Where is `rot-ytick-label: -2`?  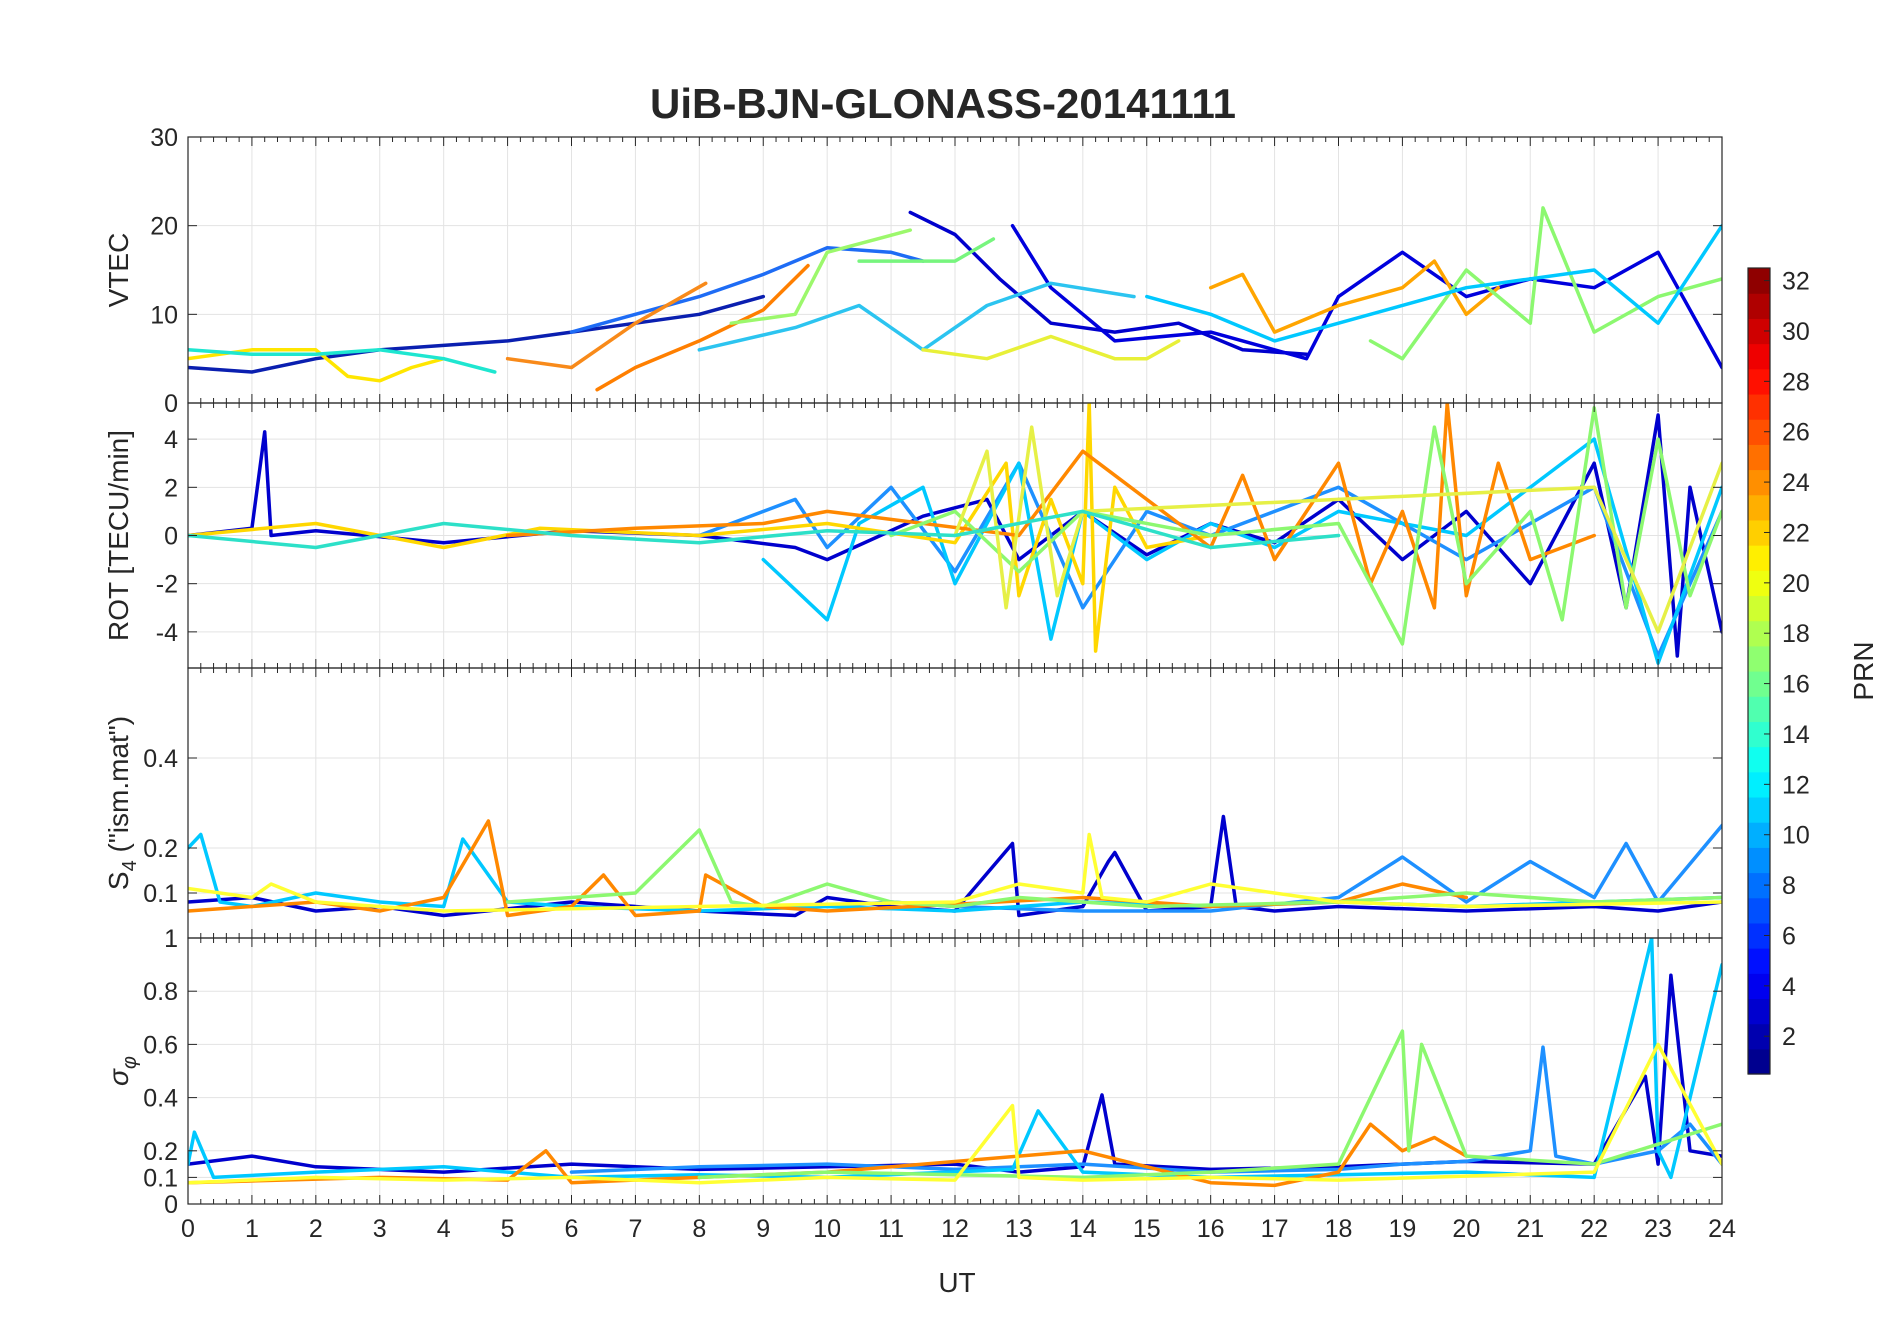 rot-ytick-label: -2 is located at coordinates (167, 585).